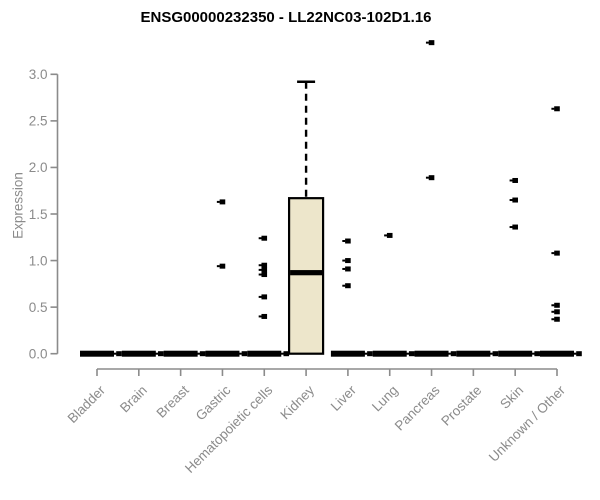 The width and height of the screenshot is (600, 500). Describe the element at coordinates (38, 354) in the screenshot. I see `y-tick-label: 0.0` at that location.